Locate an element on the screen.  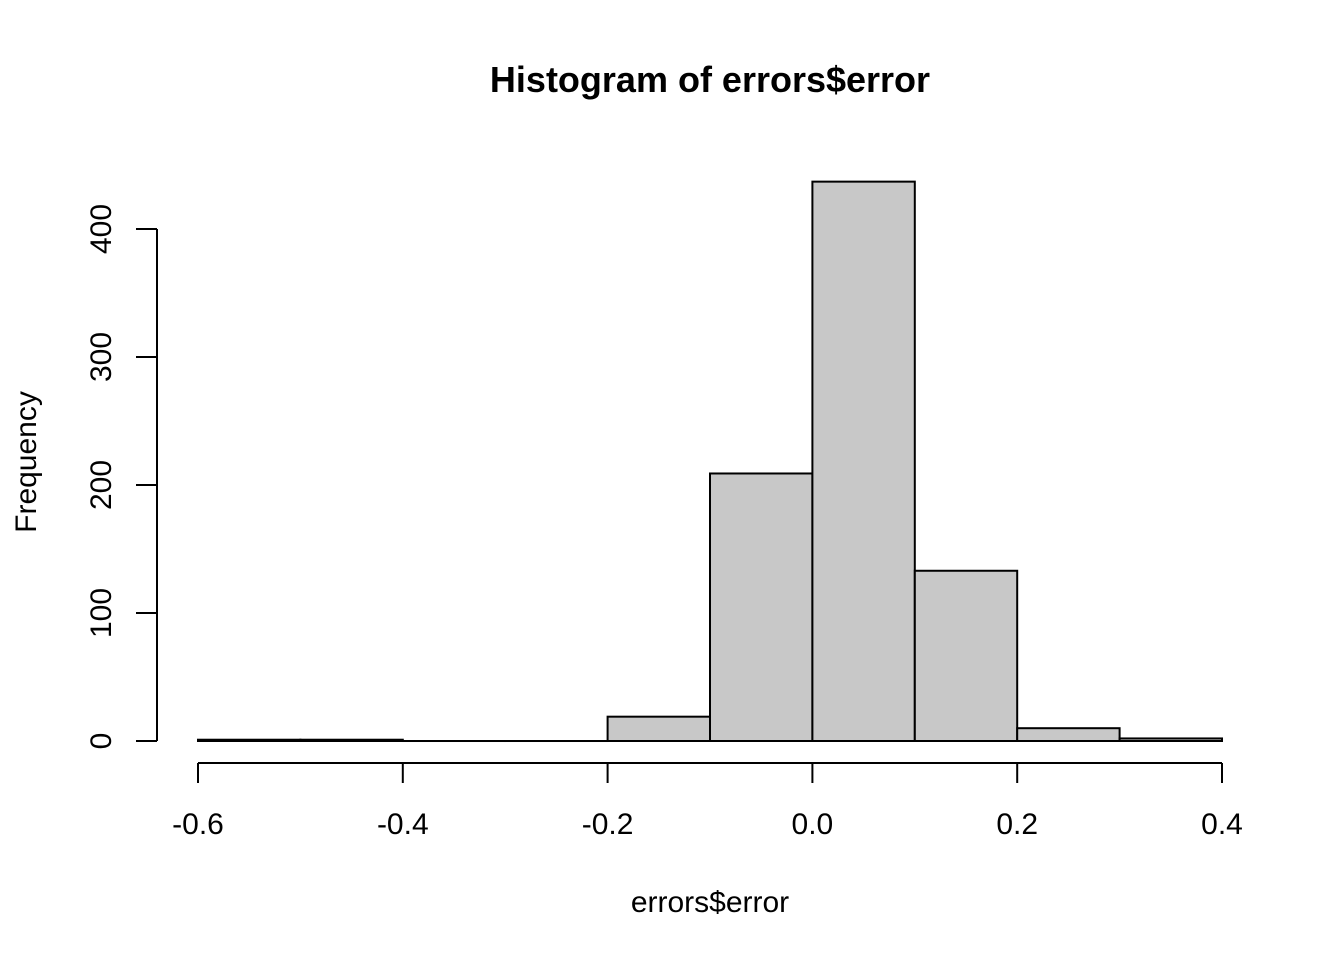
y-tick-label: 300 is located at coordinates (101, 357).